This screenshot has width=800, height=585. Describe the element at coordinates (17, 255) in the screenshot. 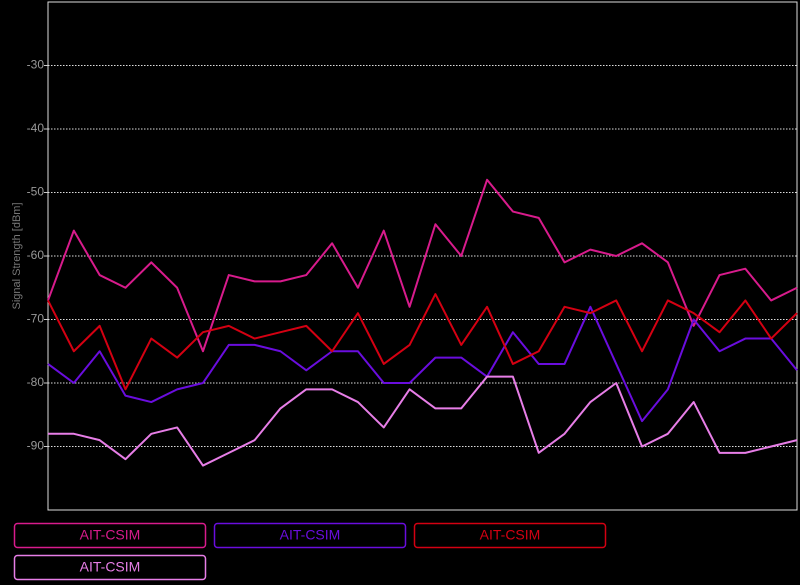

I see `y-axis-label: Signal Strength [dBm]` at that location.